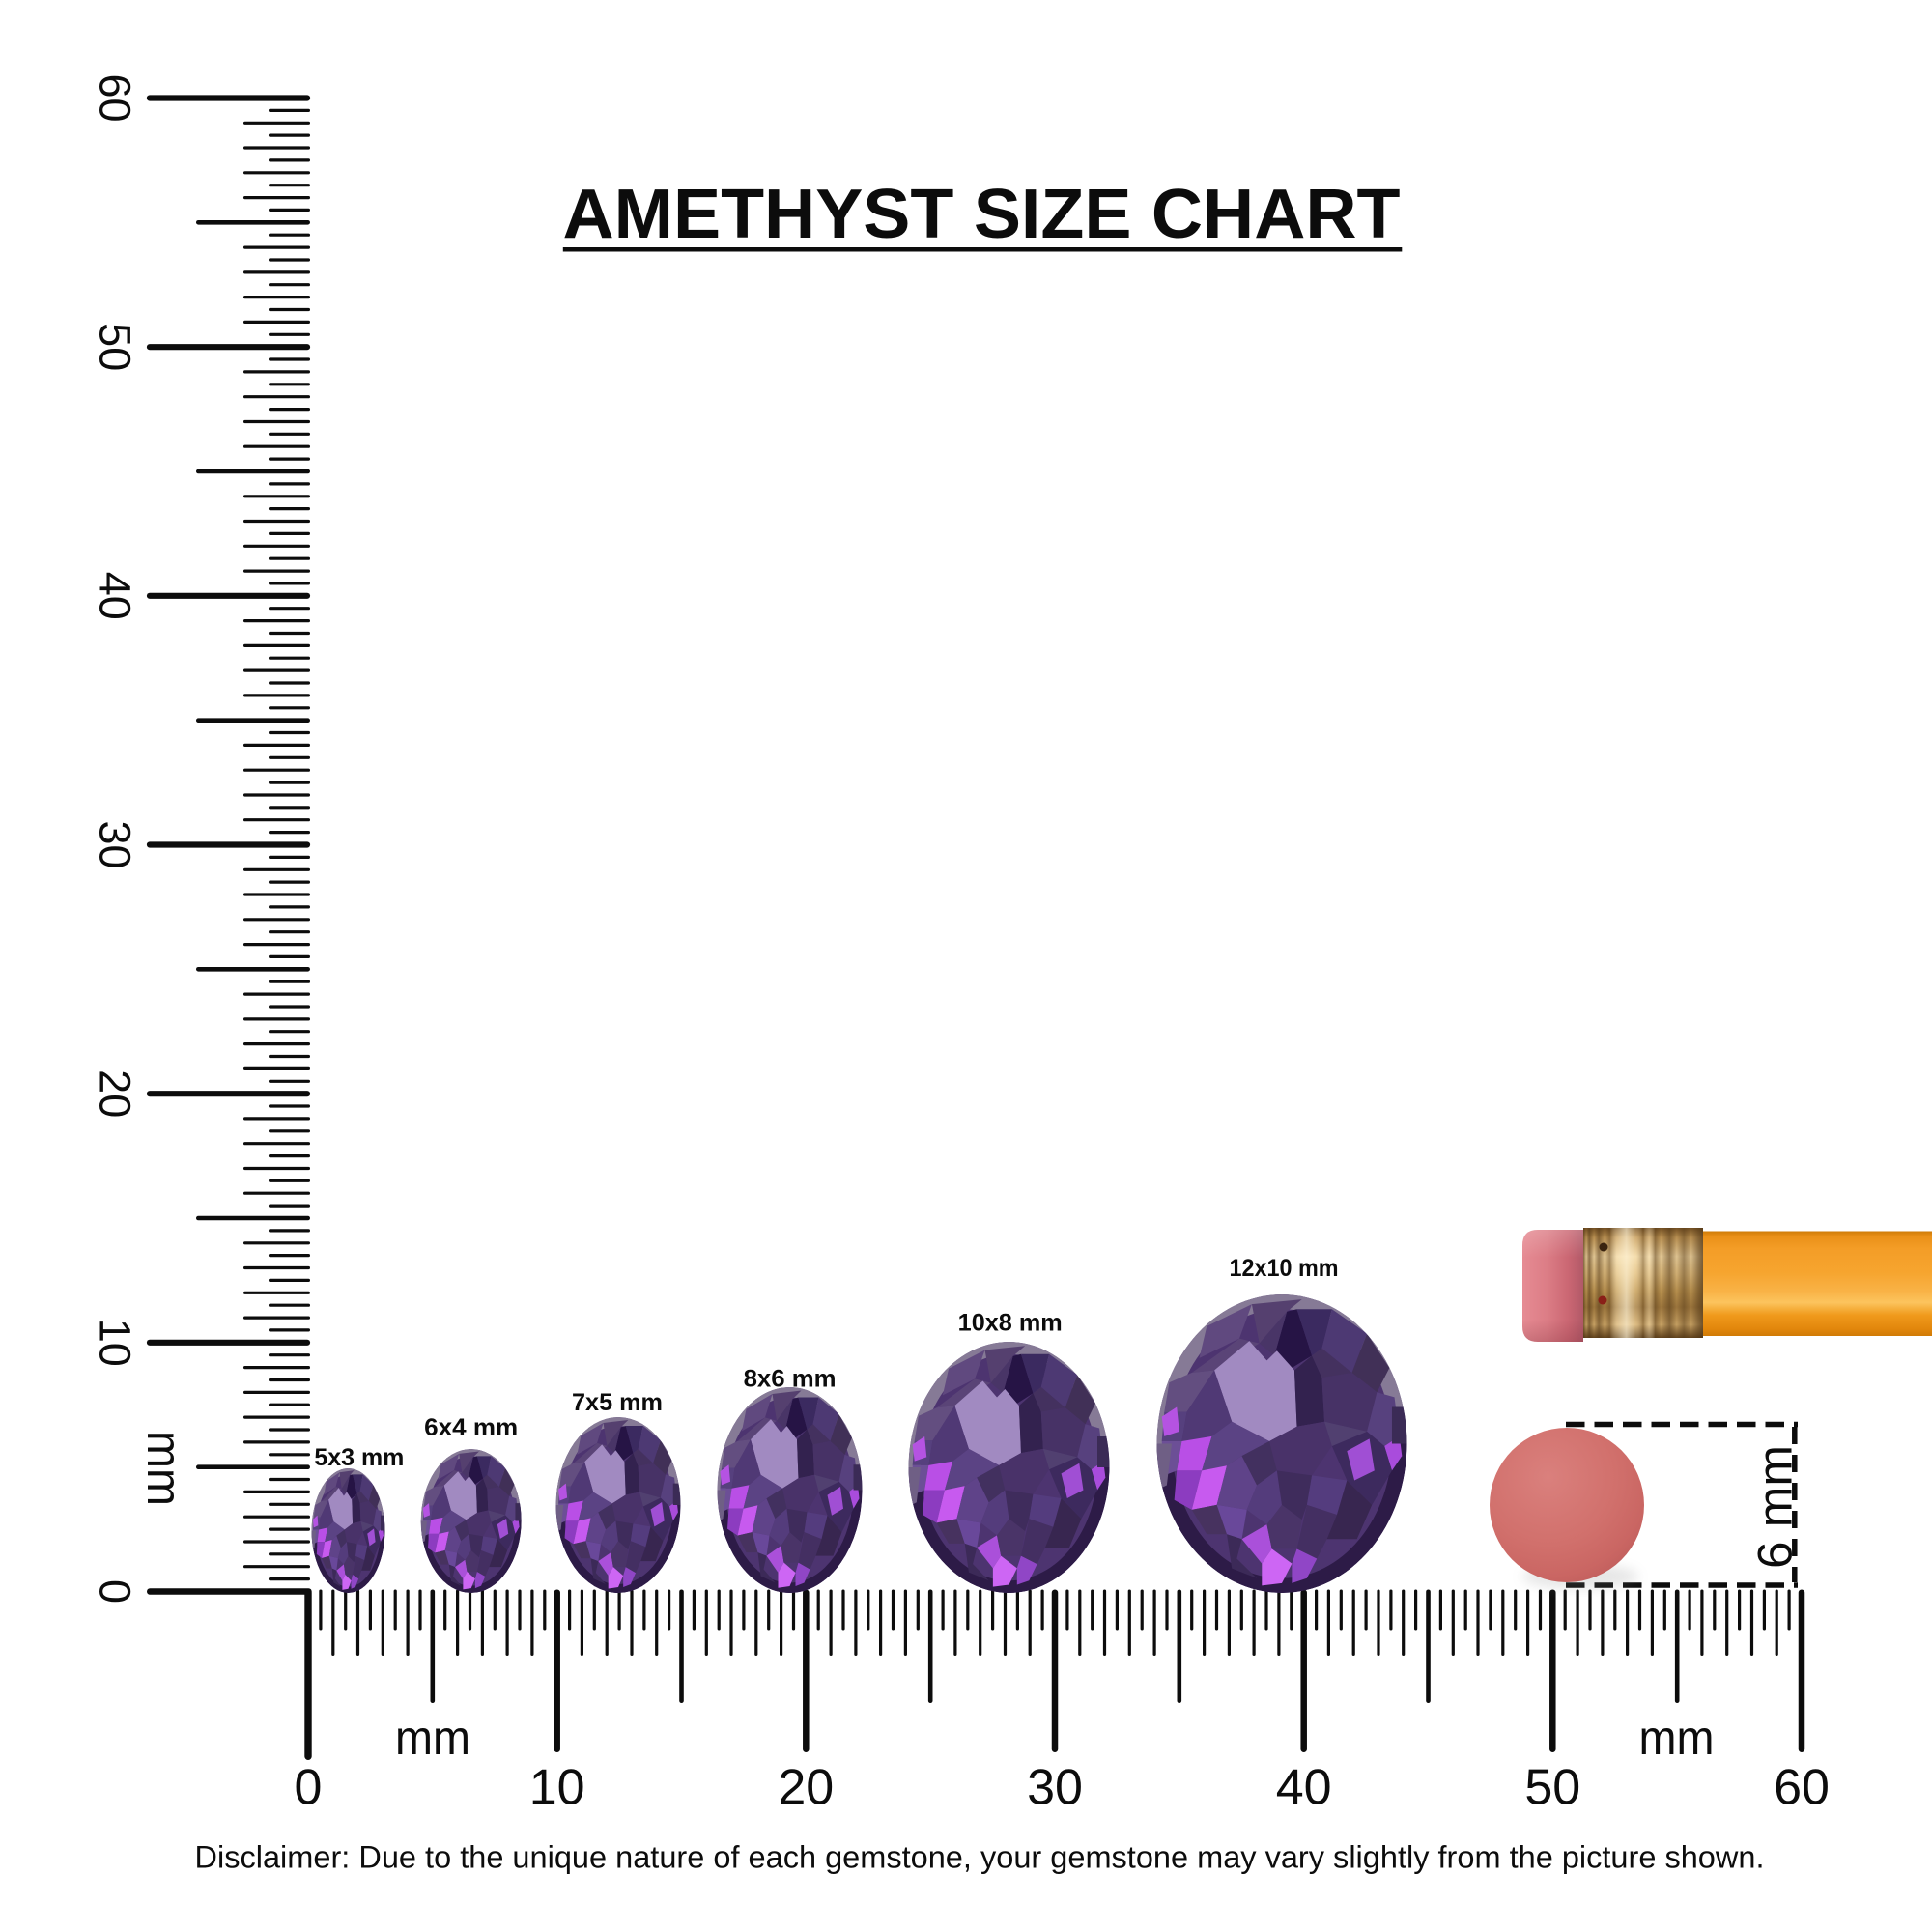 This screenshot has height=1932, width=1932. What do you see at coordinates (1774, 1507) in the screenshot?
I see `svg-text: 6 mm` at bounding box center [1774, 1507].